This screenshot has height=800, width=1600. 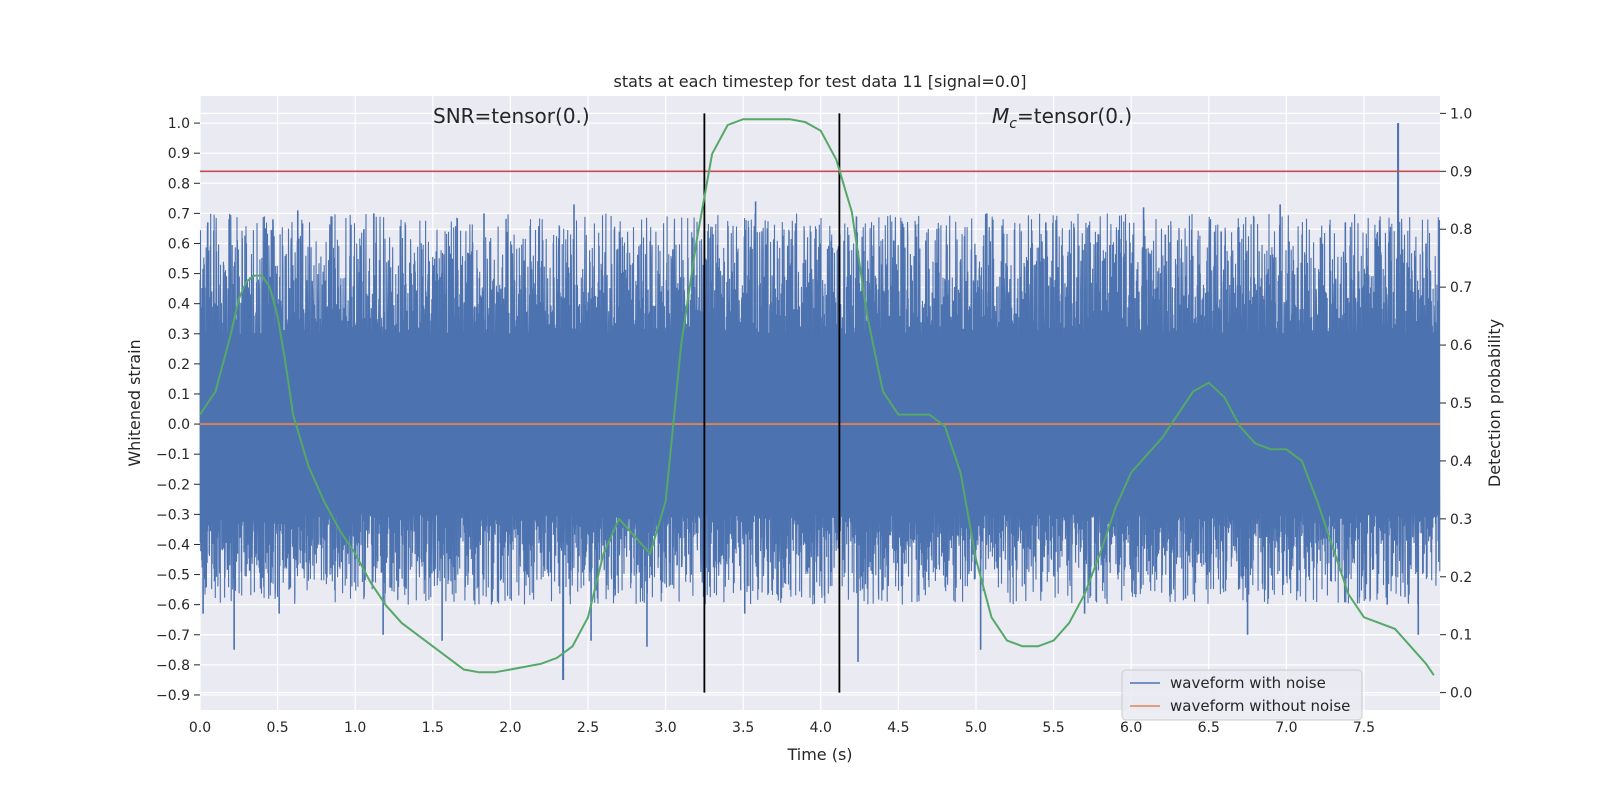 I want to click on y-tick-label-right: 0.5, so click(x=1461, y=404).